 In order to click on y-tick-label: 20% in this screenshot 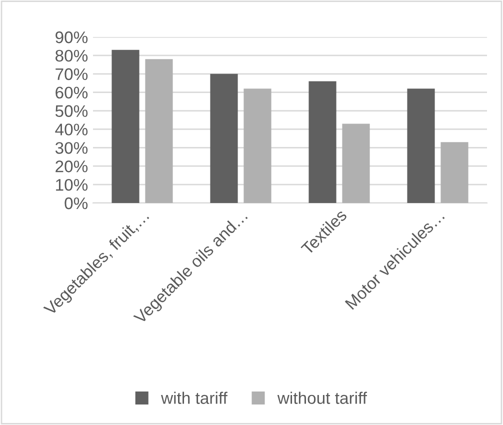, I will do `click(72, 166)`.